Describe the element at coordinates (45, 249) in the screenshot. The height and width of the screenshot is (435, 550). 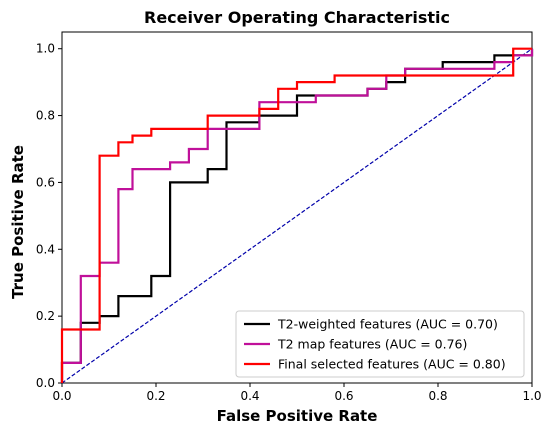
I see `y-tick-label: 0.4` at that location.